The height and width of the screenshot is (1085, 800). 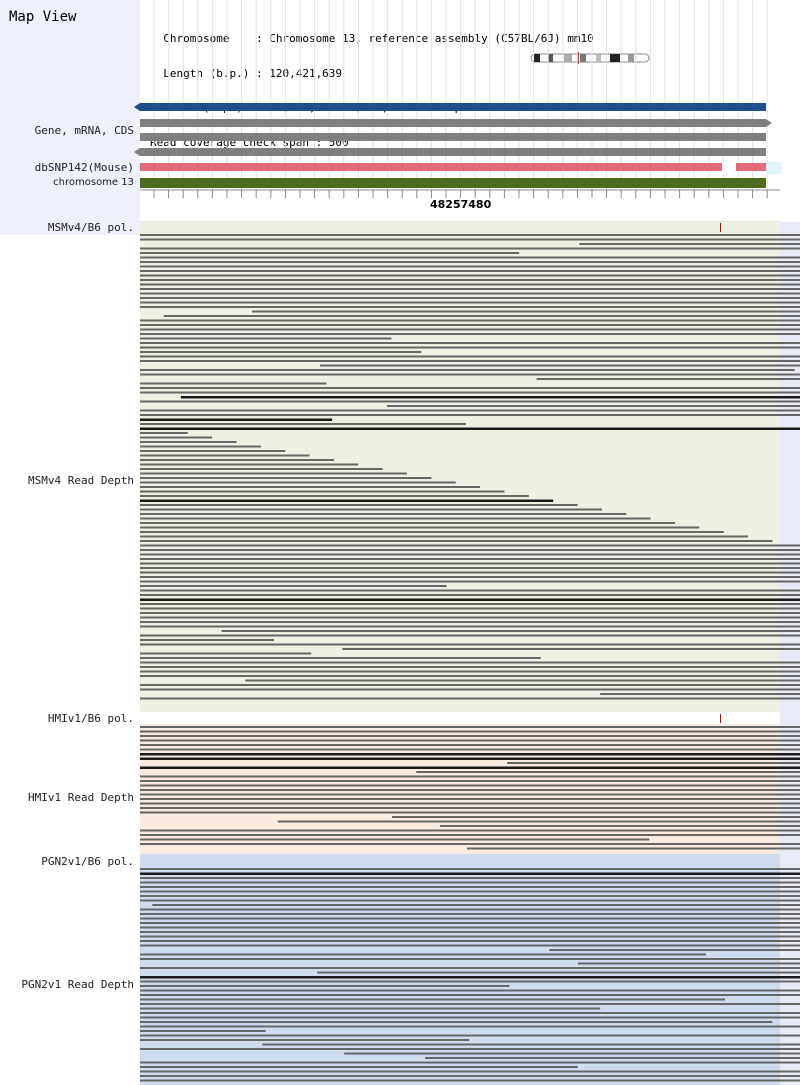 What do you see at coordinates (453, 183) in the screenshot?
I see `chromosome-track` at bounding box center [453, 183].